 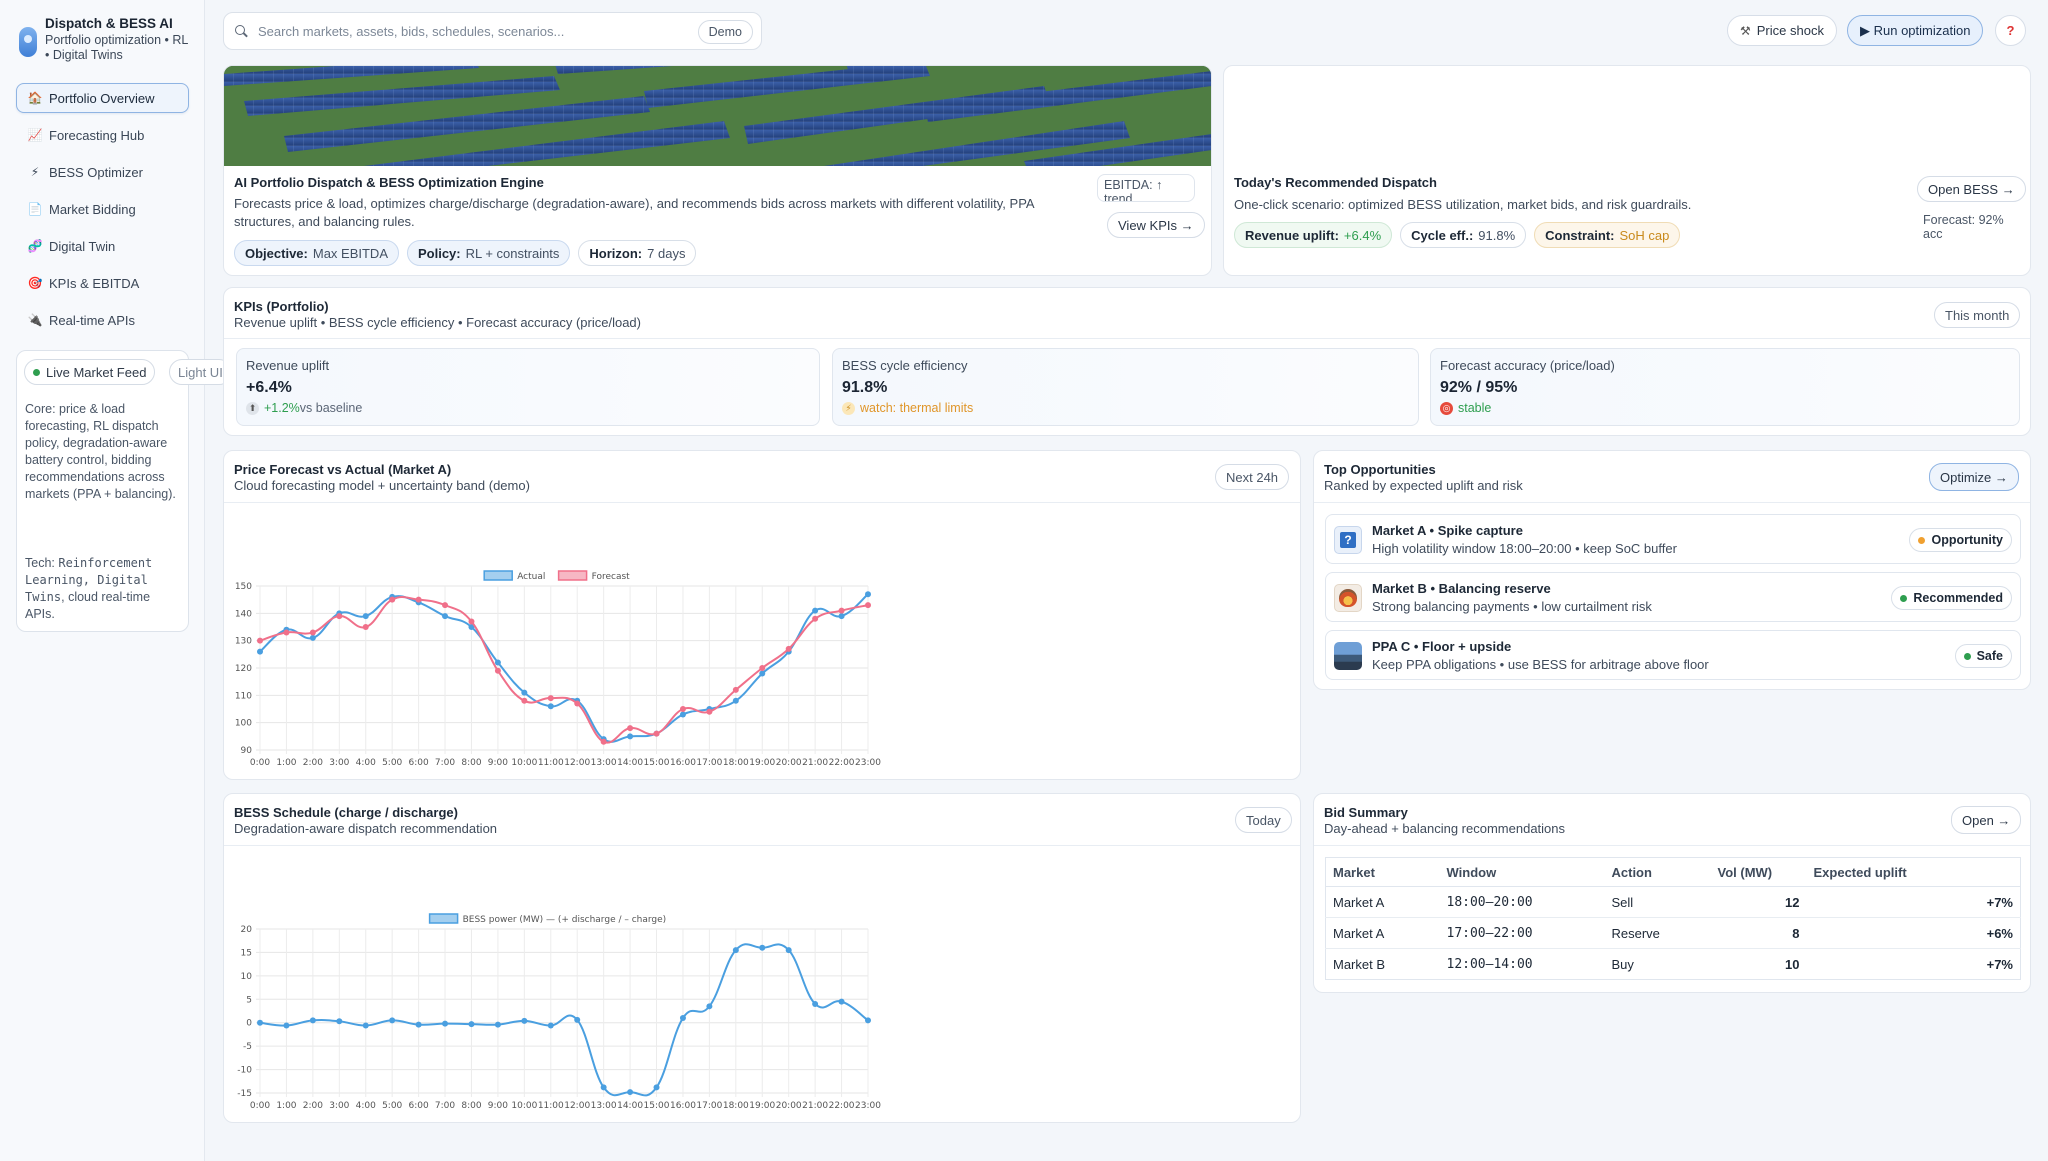 I want to click on constraint-key: Constraint:, so click(x=1580, y=235).